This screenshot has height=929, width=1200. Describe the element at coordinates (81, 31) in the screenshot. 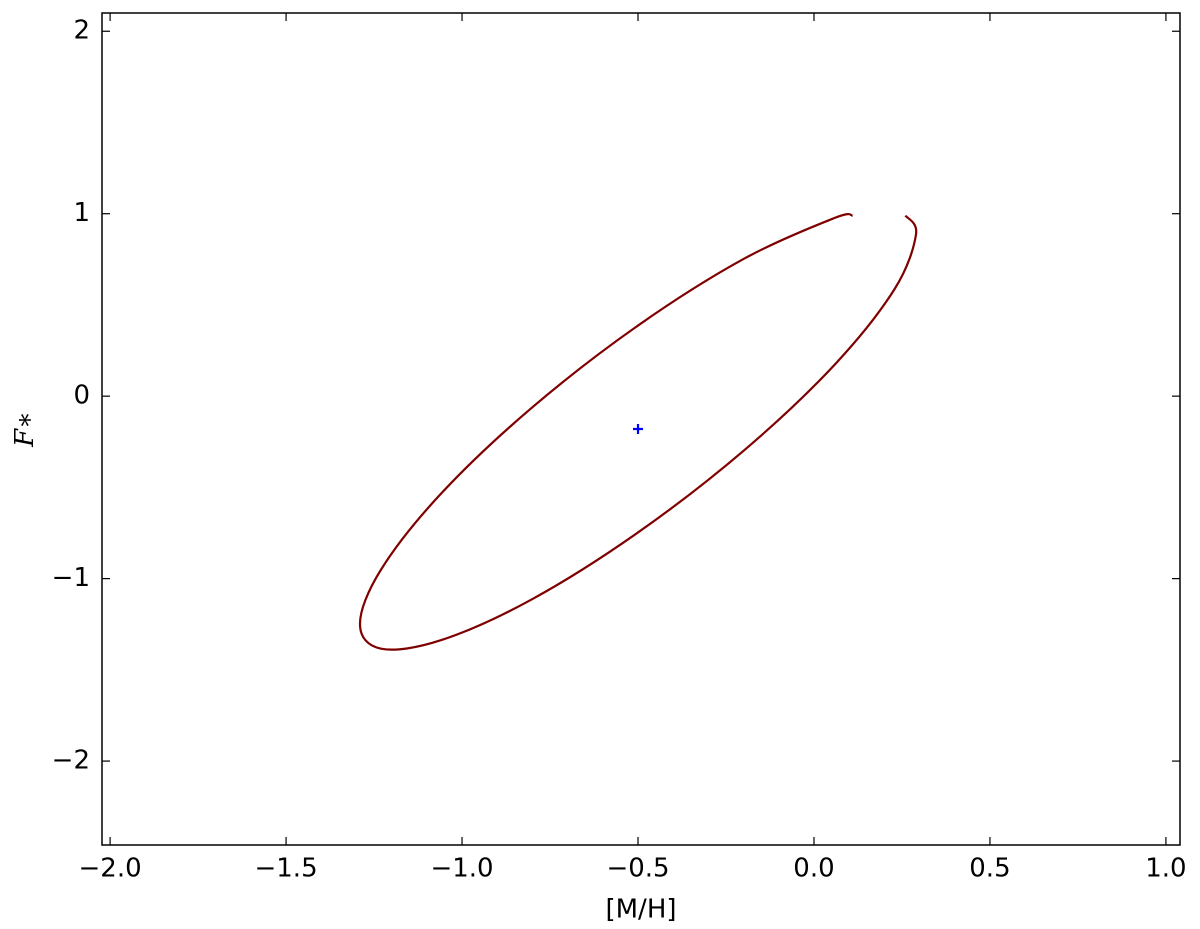

I see `y-tick-label: 2` at that location.